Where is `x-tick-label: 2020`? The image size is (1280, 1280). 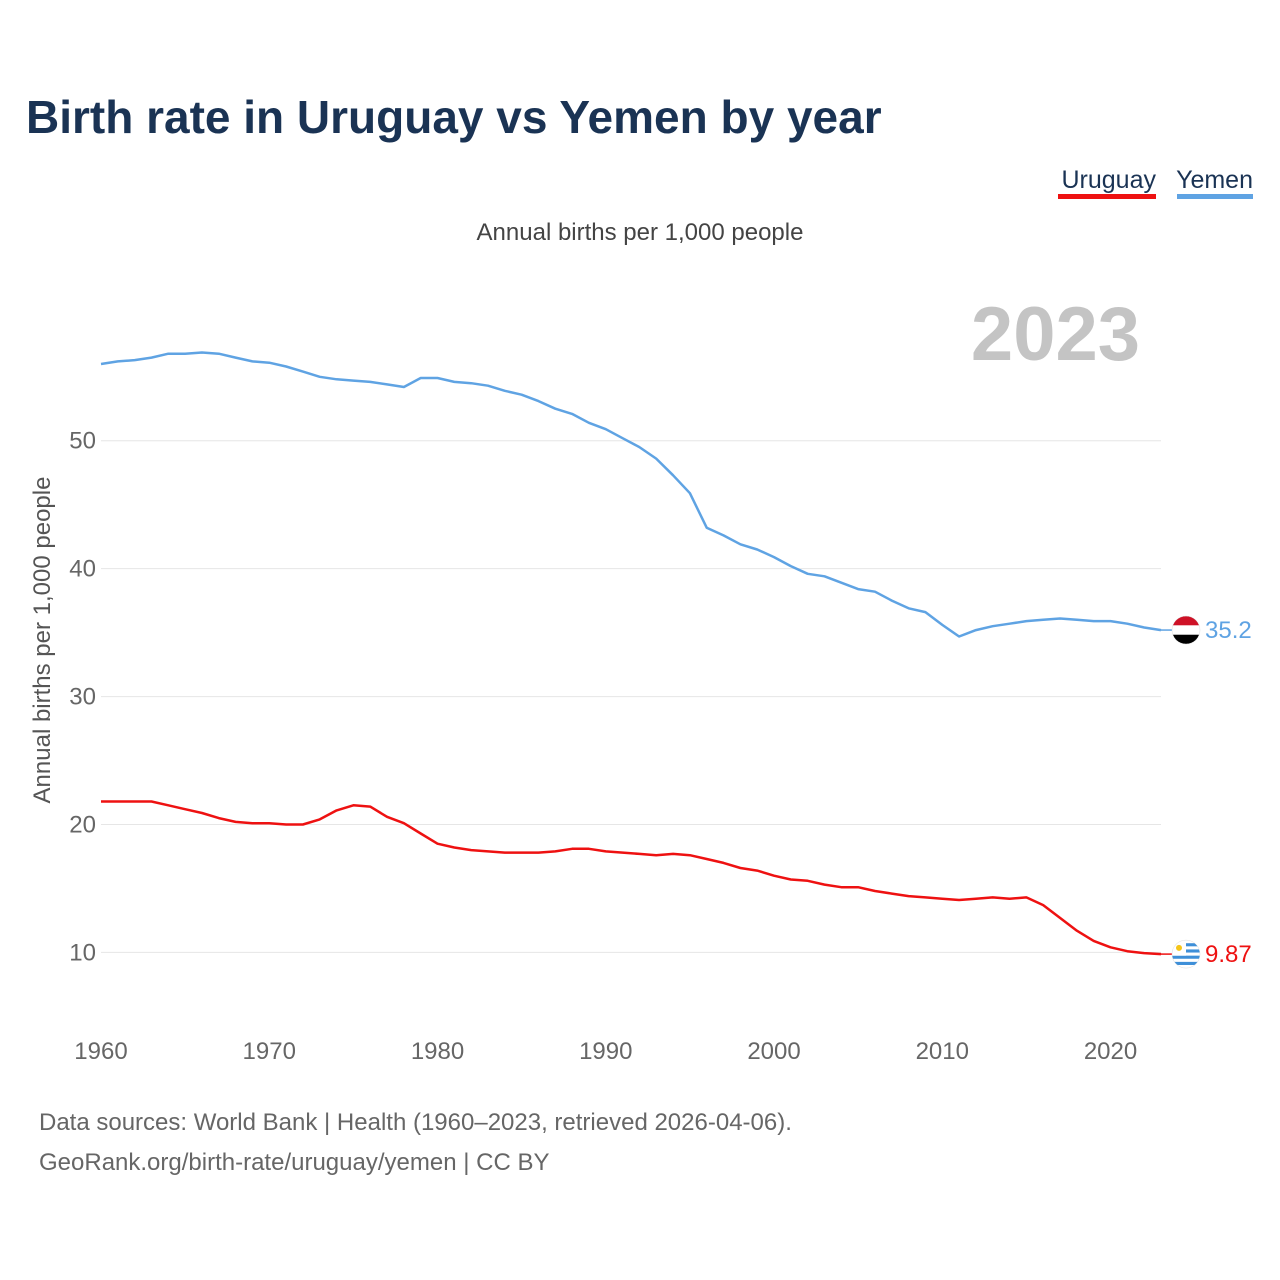
x-tick-label: 2020 is located at coordinates (1110, 1051).